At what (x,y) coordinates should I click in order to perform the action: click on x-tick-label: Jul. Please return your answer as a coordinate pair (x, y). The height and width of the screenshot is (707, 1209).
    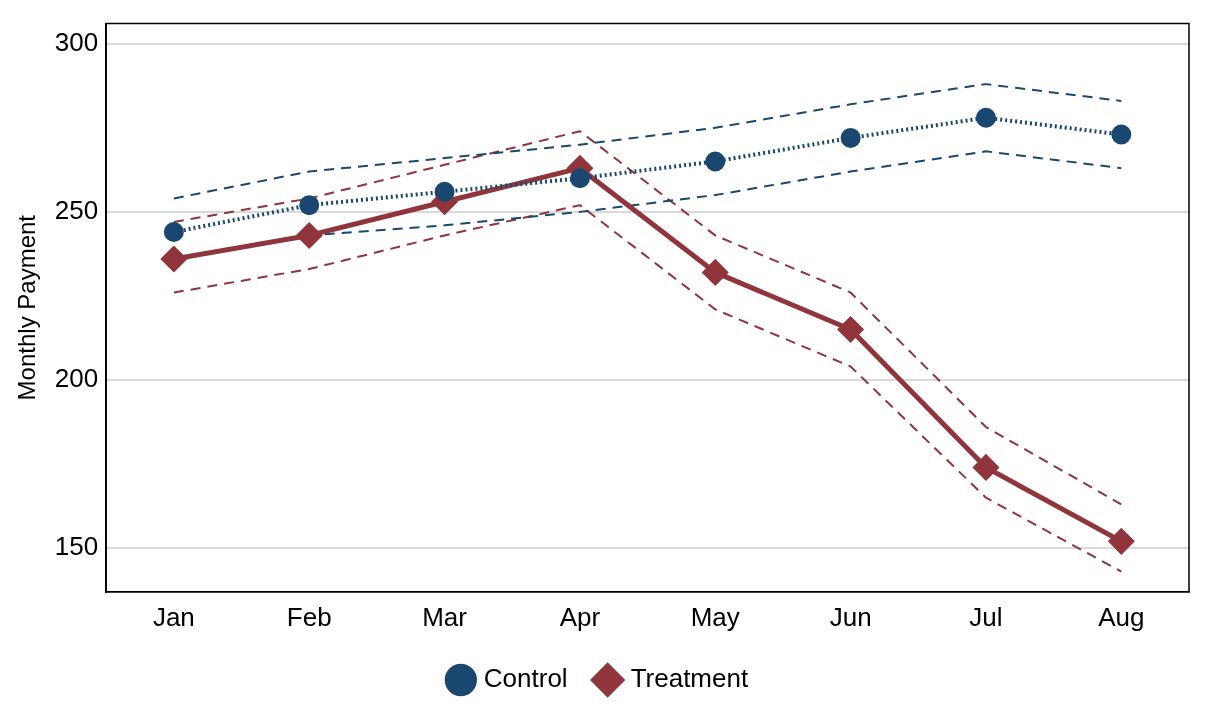
    Looking at the image, I should click on (986, 616).